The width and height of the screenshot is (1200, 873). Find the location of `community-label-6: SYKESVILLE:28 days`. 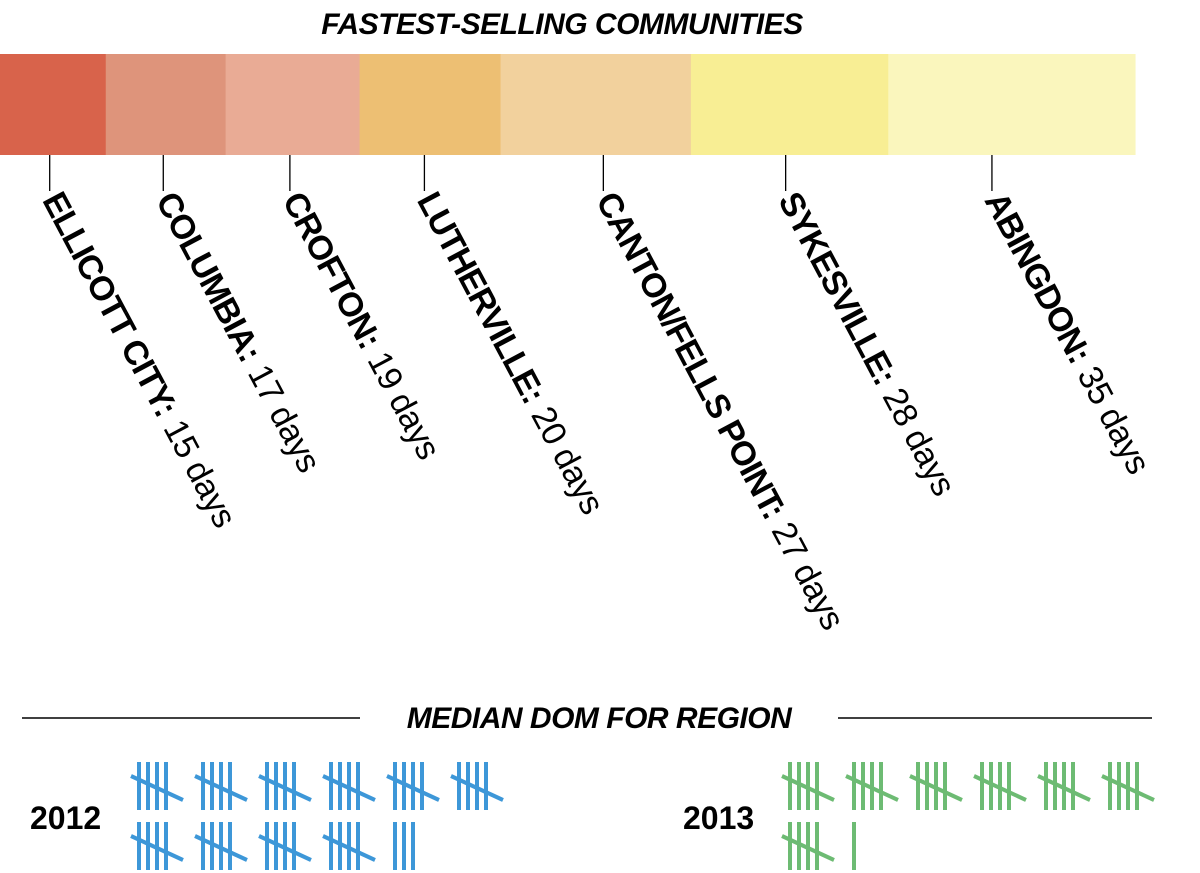

community-label-6: SYKESVILLE:28 days is located at coordinates (867, 344).